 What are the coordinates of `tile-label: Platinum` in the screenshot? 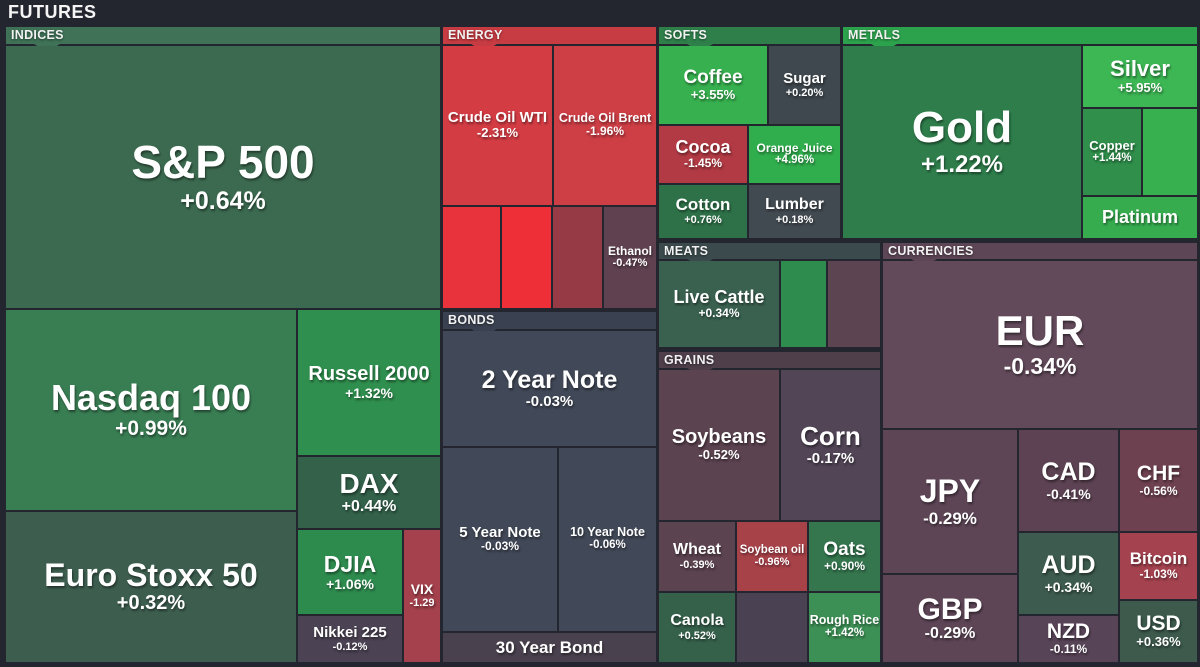 It's located at (1139, 217).